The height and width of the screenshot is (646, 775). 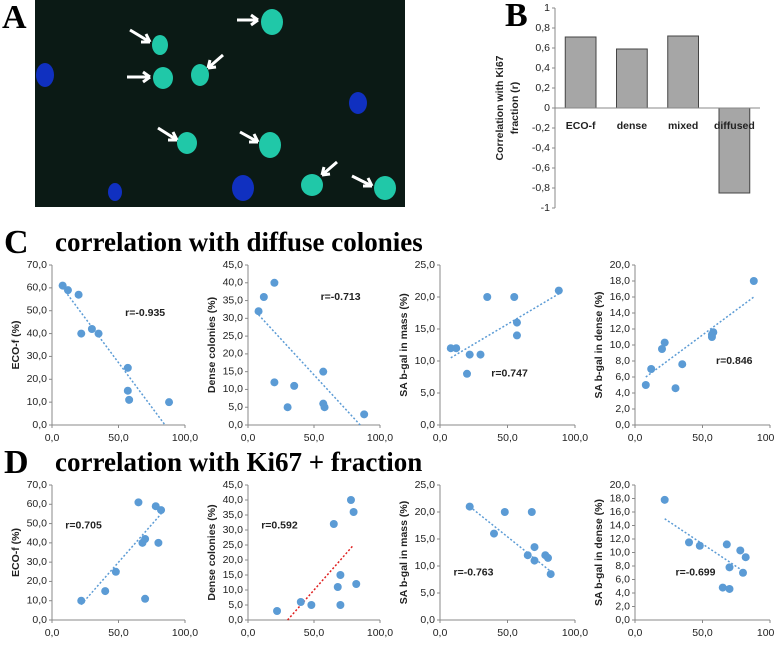 What do you see at coordinates (14, 18) in the screenshot?
I see `panel-letter: A` at bounding box center [14, 18].